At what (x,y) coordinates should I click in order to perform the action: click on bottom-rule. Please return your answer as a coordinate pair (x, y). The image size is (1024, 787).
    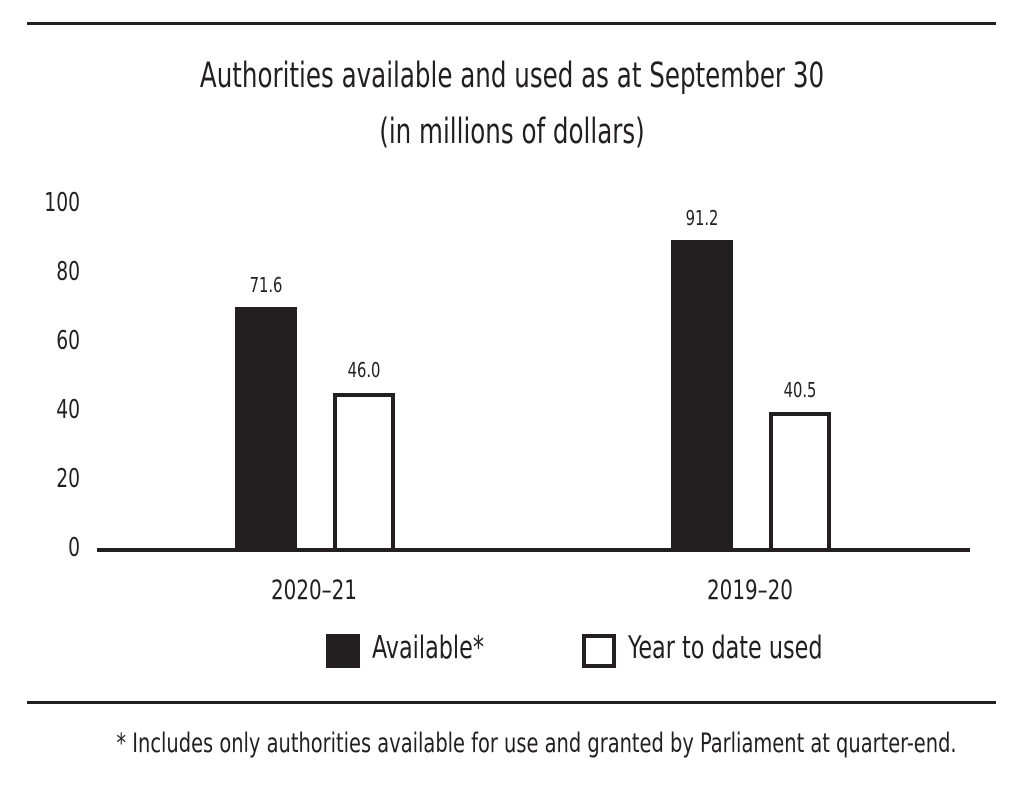
    Looking at the image, I should click on (511, 702).